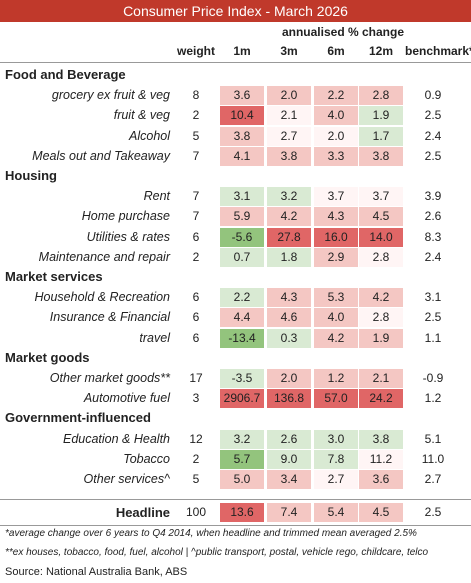 The width and height of the screenshot is (471, 583). I want to click on value-cell: 4.5, so click(381, 217).